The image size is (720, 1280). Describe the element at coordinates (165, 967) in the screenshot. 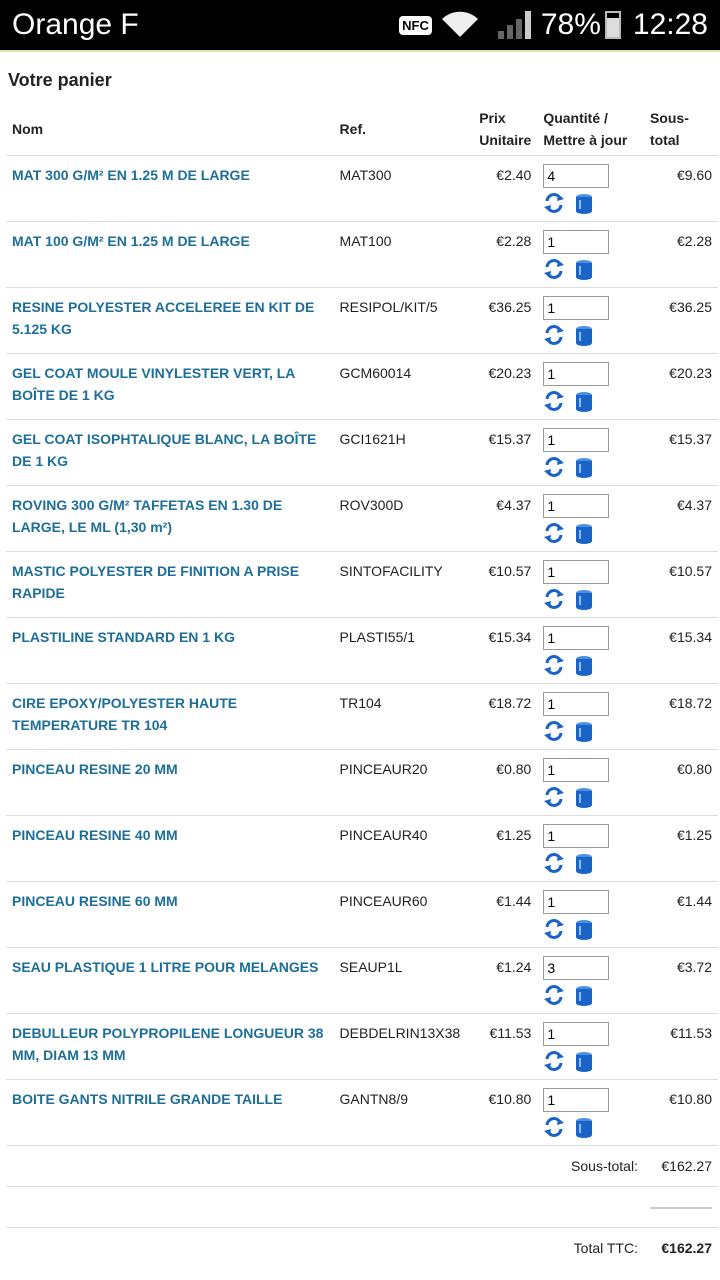

I see `product-name-link: SEAU PLASTIQUE 1 LITRE POUR MELANGES` at that location.